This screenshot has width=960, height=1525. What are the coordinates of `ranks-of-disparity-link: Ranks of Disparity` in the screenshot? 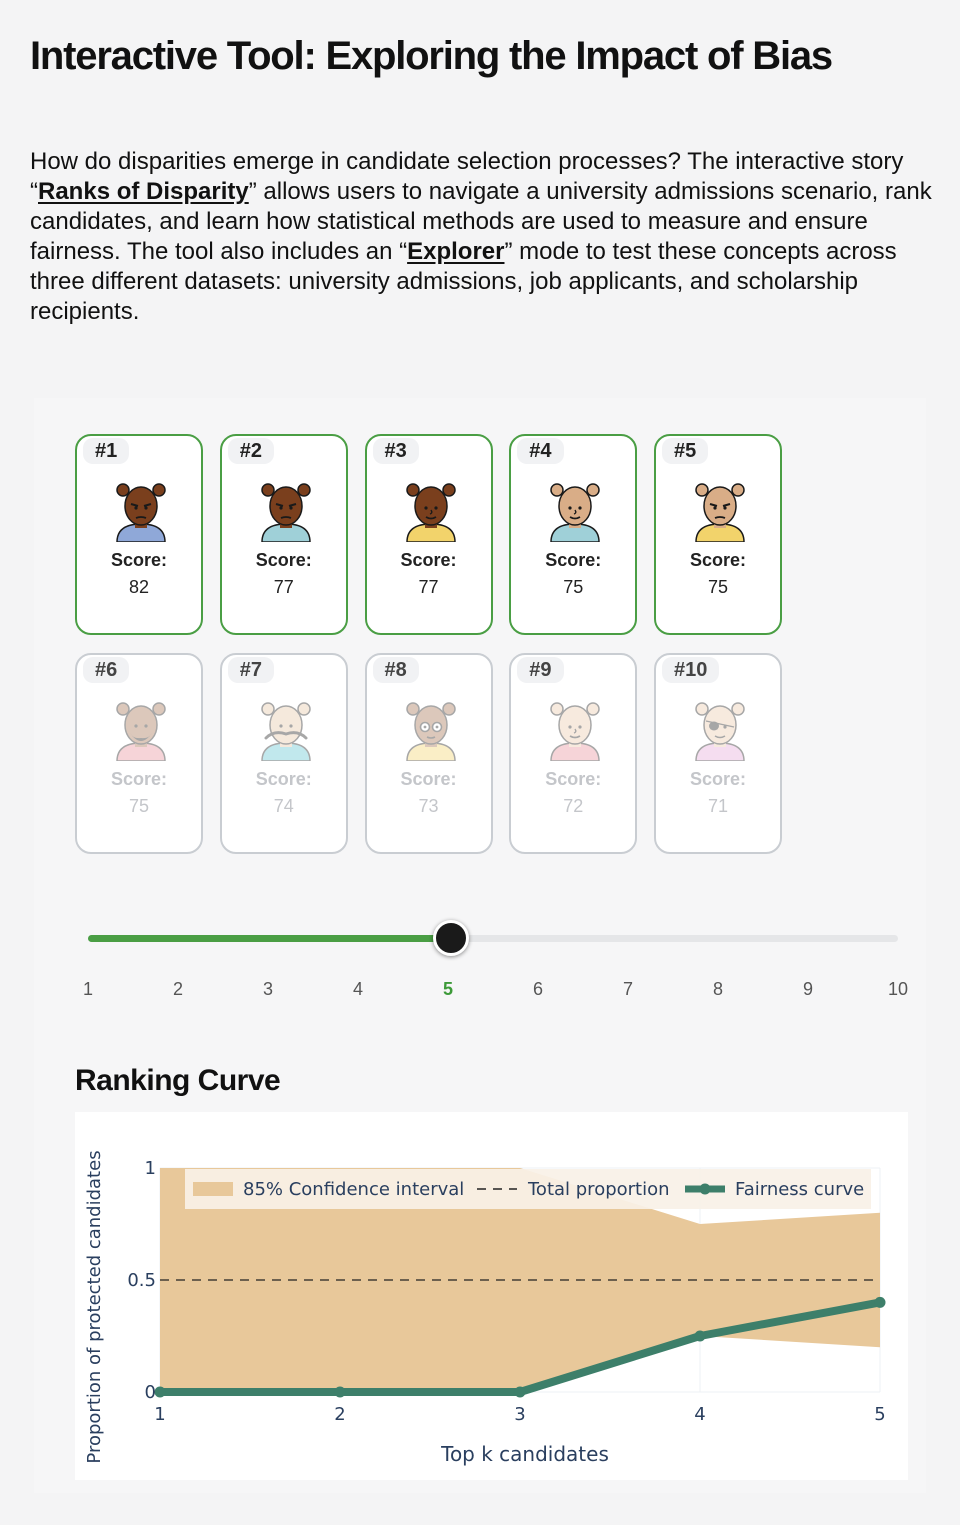 It's located at (143, 191).